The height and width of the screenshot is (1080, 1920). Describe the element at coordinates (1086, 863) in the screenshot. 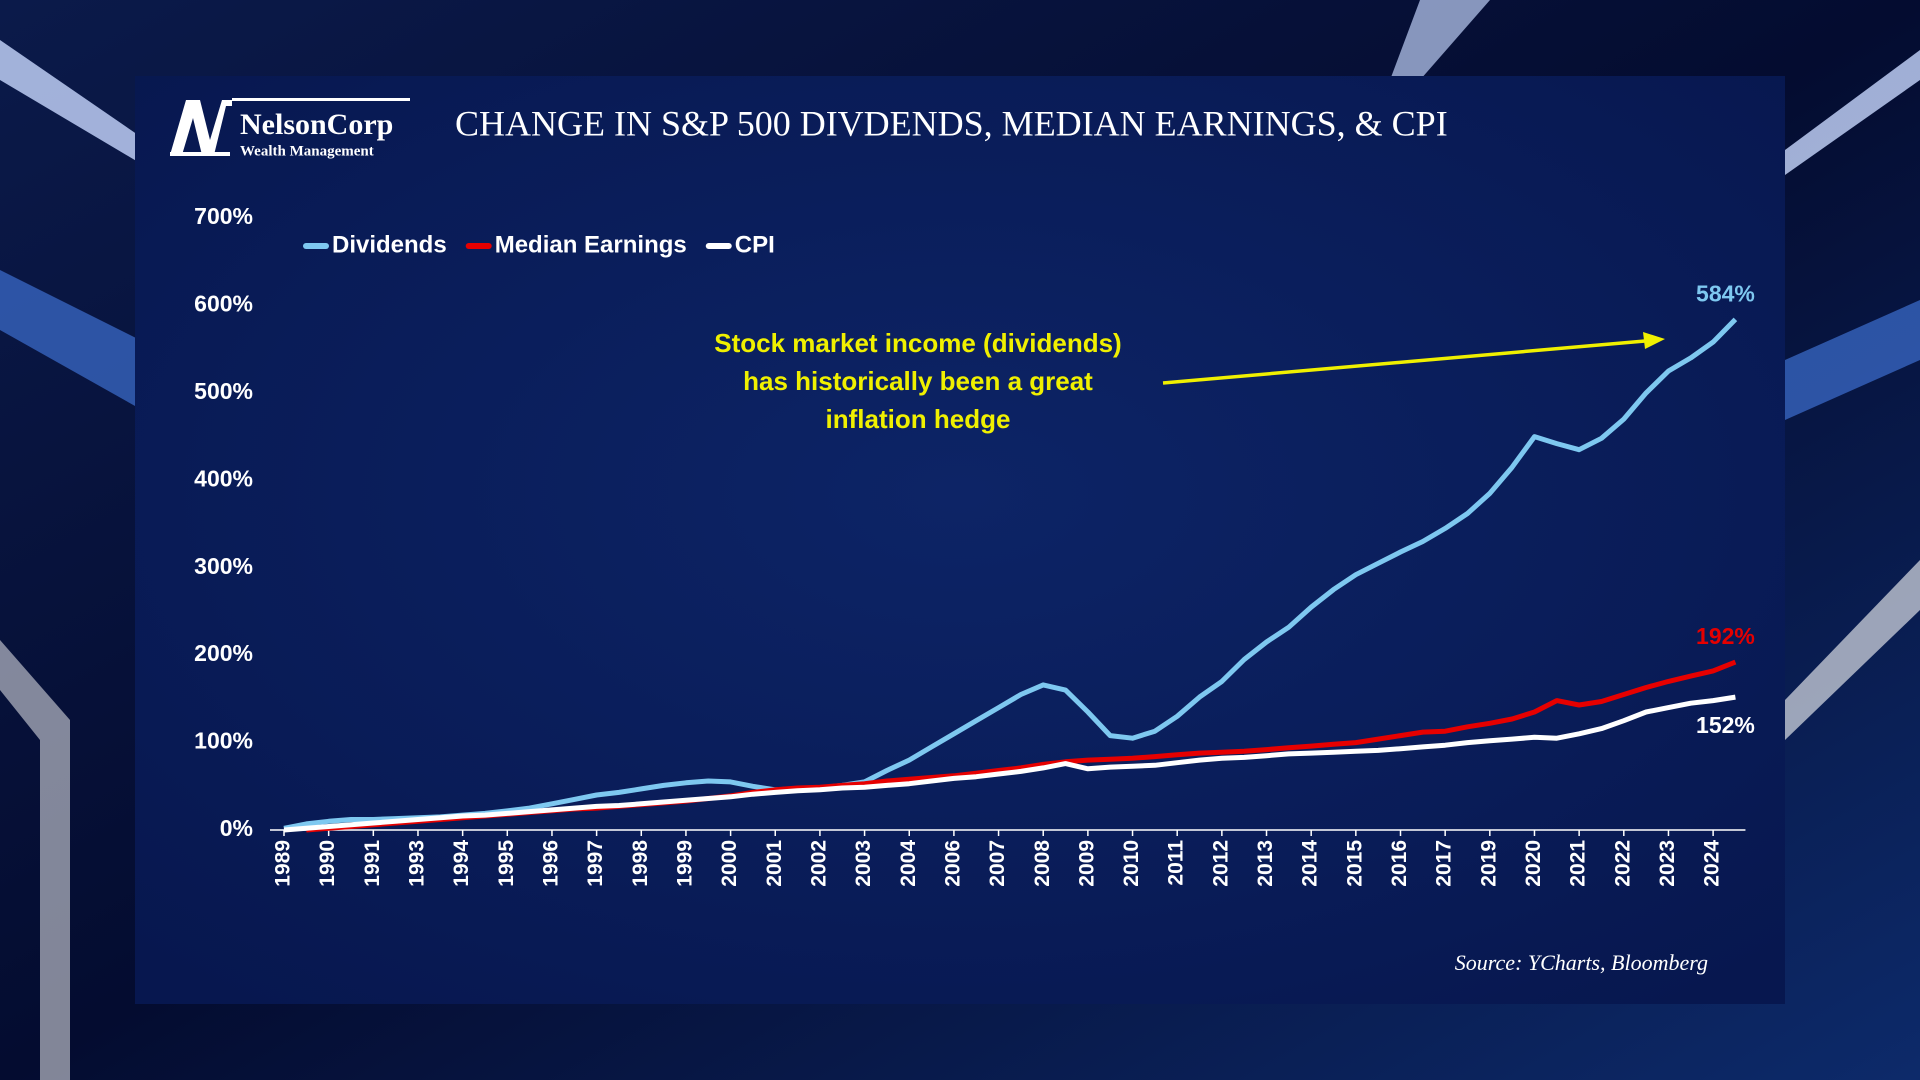

I see `x-tick-label: 2009` at that location.